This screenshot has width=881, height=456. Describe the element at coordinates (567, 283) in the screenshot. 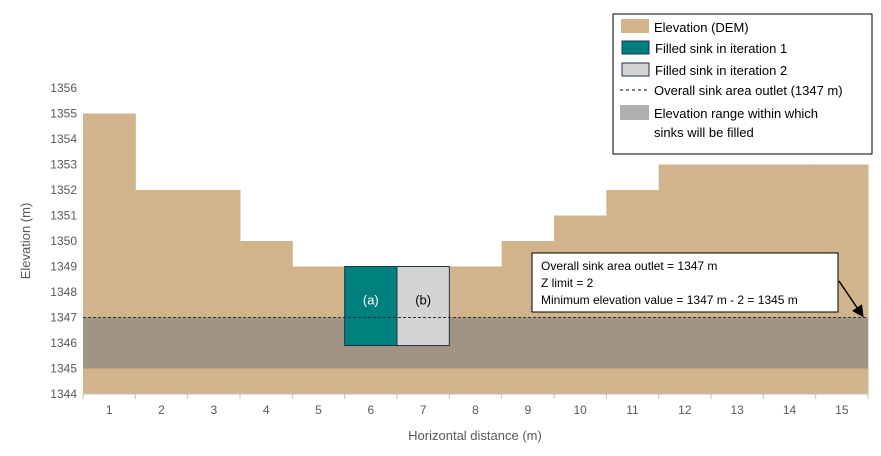

I see `annotation-line: Z limit = 2` at that location.